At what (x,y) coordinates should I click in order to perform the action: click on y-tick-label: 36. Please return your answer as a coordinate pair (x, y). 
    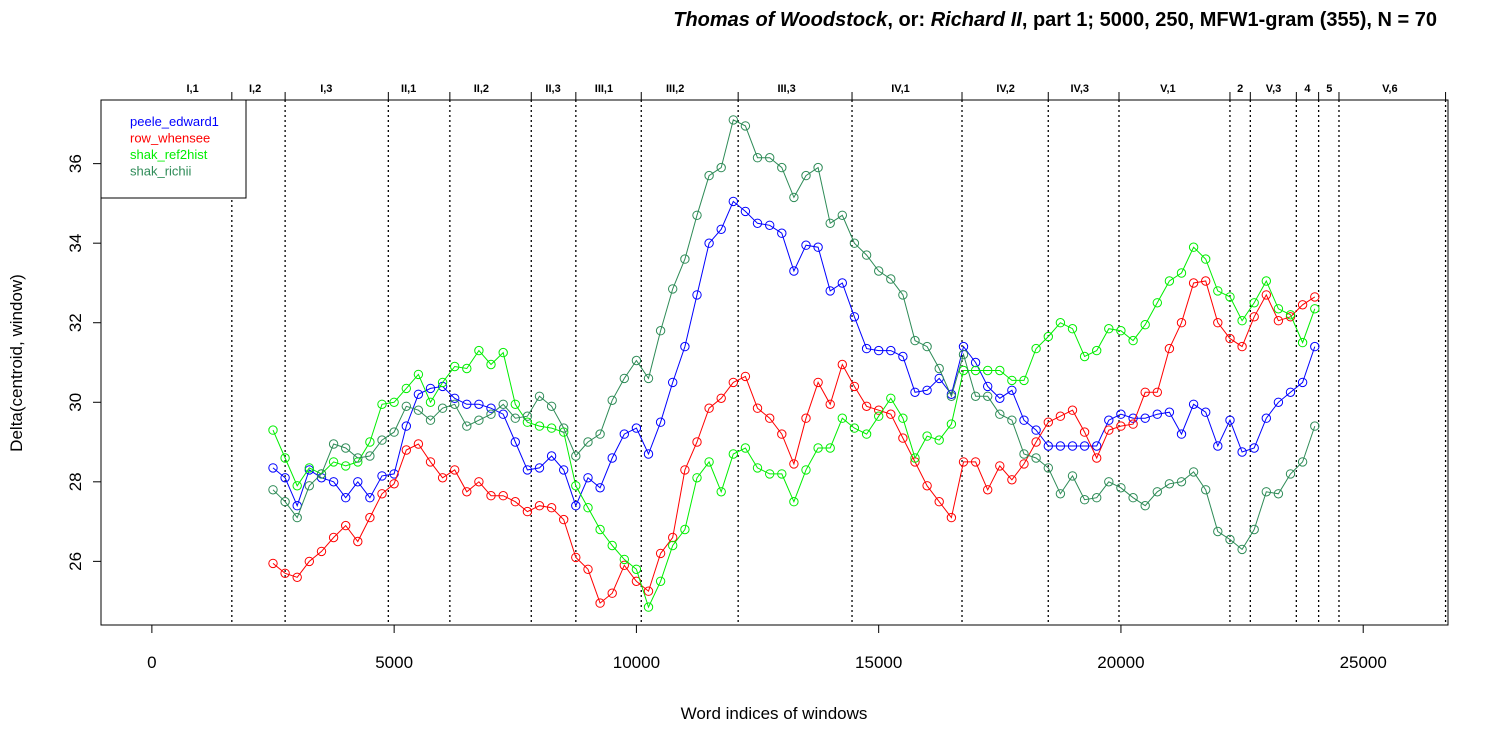
    Looking at the image, I should click on (75, 163).